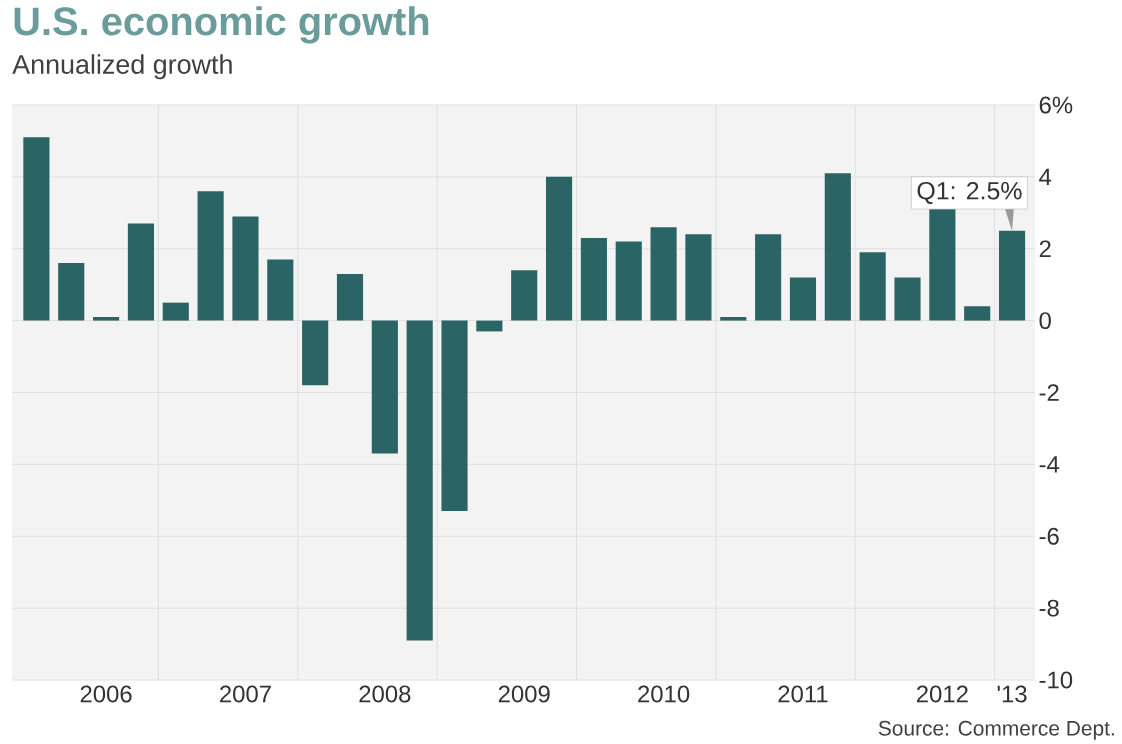 This screenshot has width=1122, height=744. What do you see at coordinates (122, 67) in the screenshot?
I see `chart-subtitle: Annualized growth` at bounding box center [122, 67].